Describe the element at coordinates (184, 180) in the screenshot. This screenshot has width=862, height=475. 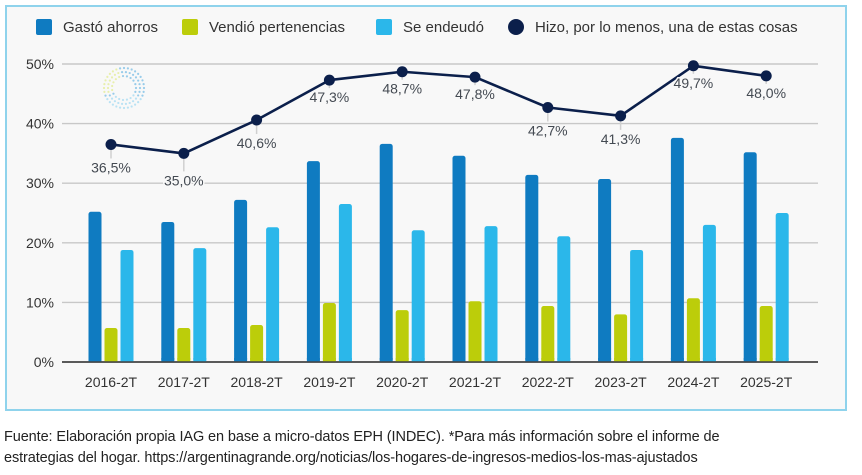
I see `data-label: 35,0%` at that location.